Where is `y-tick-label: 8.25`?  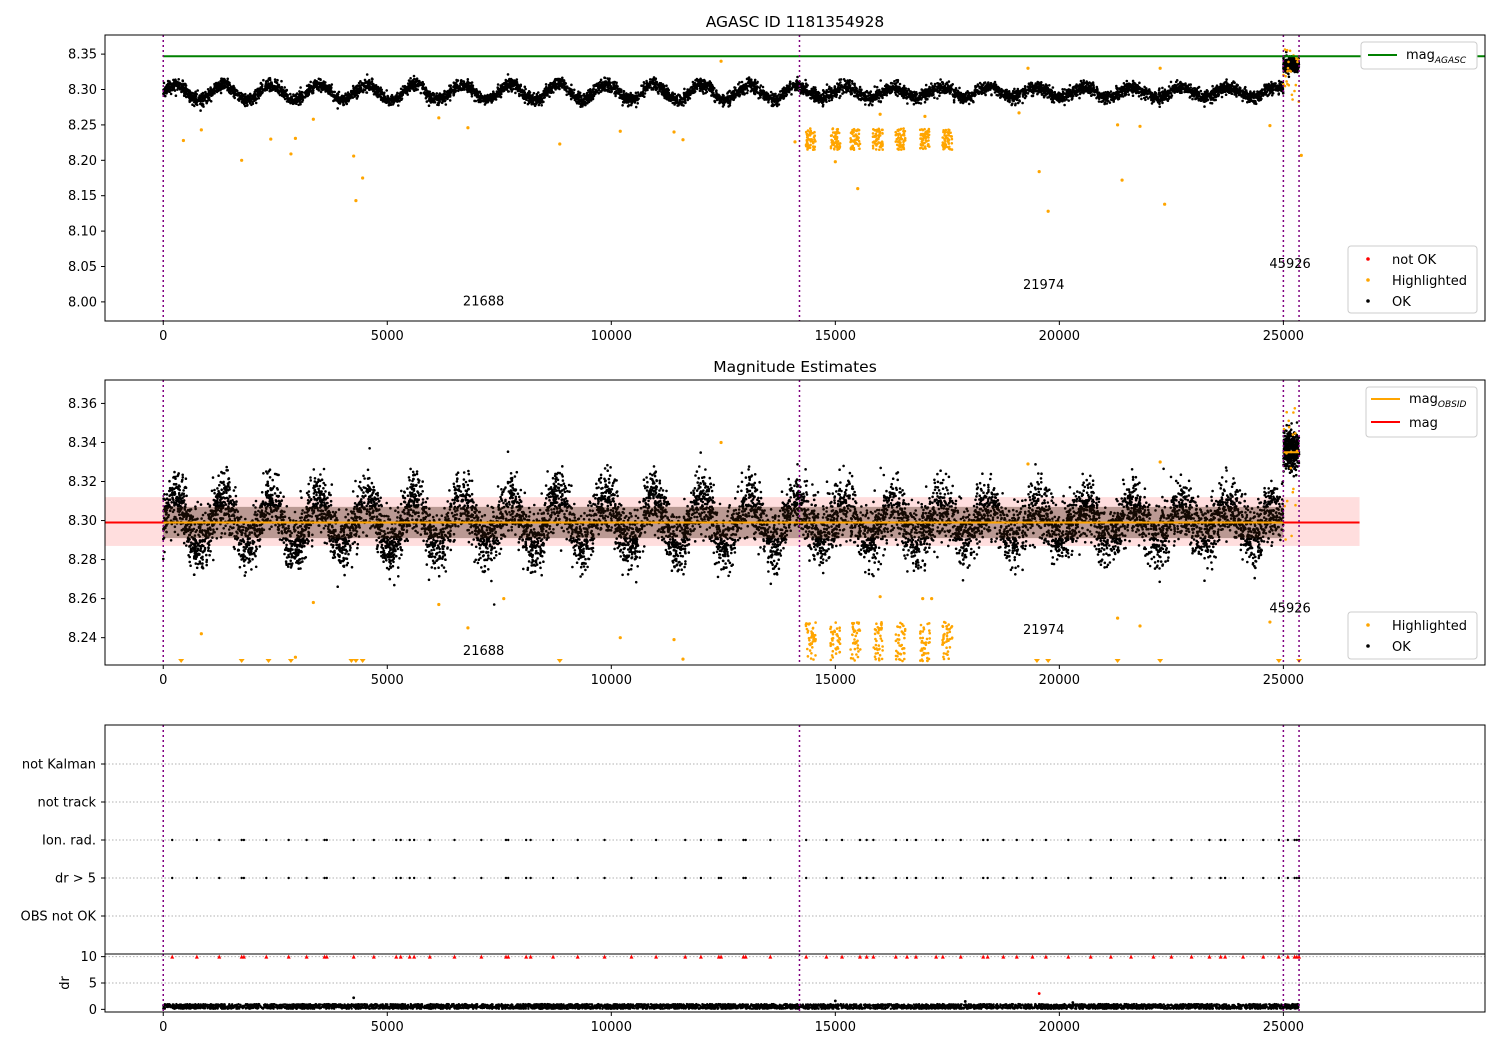 y-tick-label: 8.25 is located at coordinates (82, 125).